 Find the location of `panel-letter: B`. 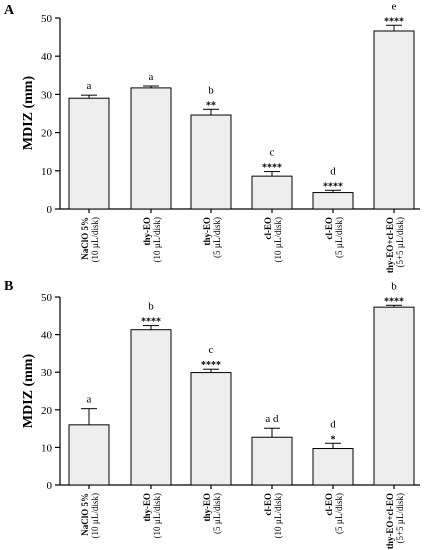

panel-letter: B is located at coordinates (8, 286).